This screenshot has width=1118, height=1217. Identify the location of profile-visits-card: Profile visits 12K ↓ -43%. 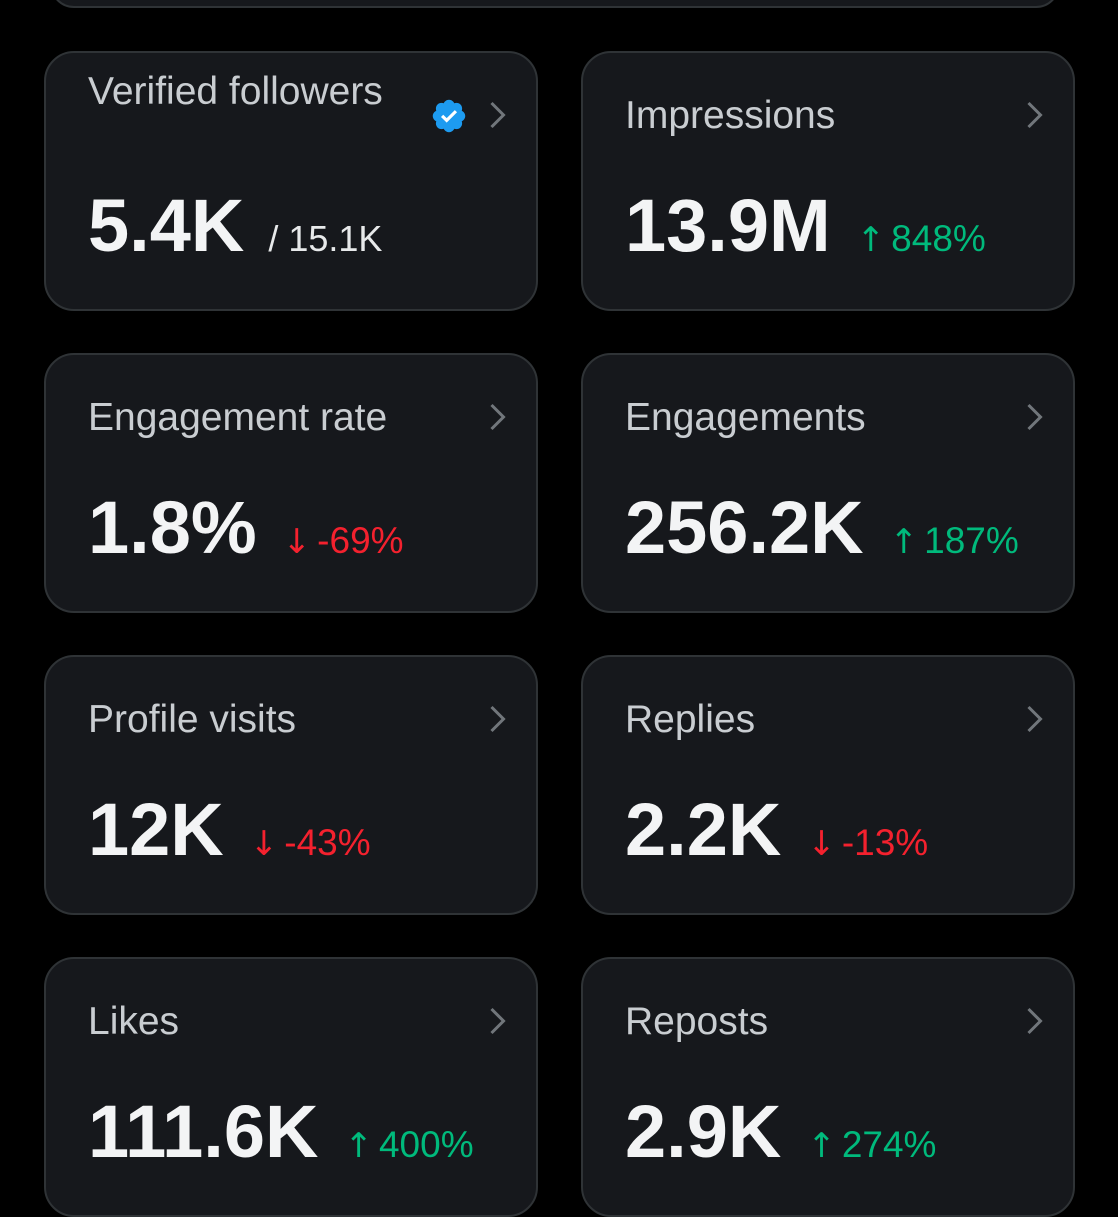
(291, 785).